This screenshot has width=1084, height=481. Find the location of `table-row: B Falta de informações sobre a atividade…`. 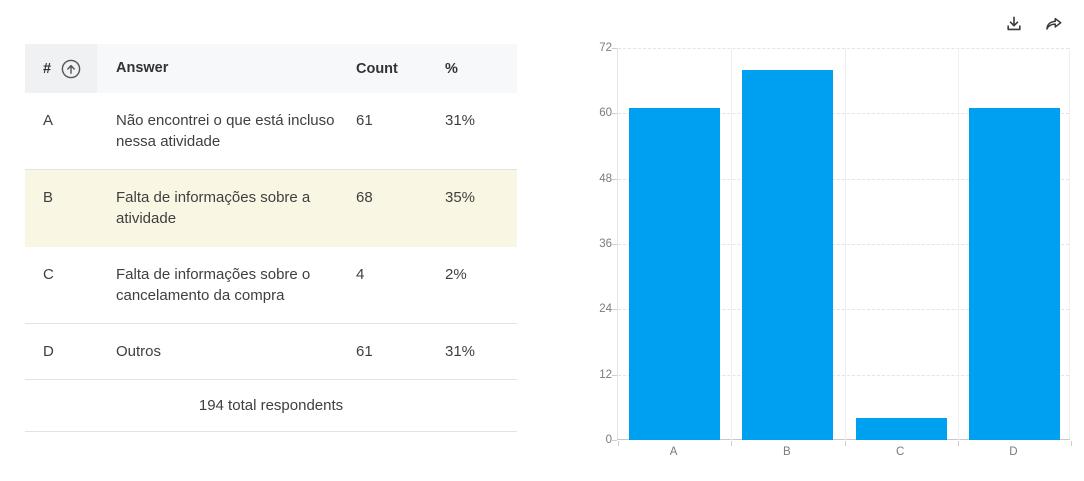

table-row: B Falta de informações sobre a atividade… is located at coordinates (271, 208).